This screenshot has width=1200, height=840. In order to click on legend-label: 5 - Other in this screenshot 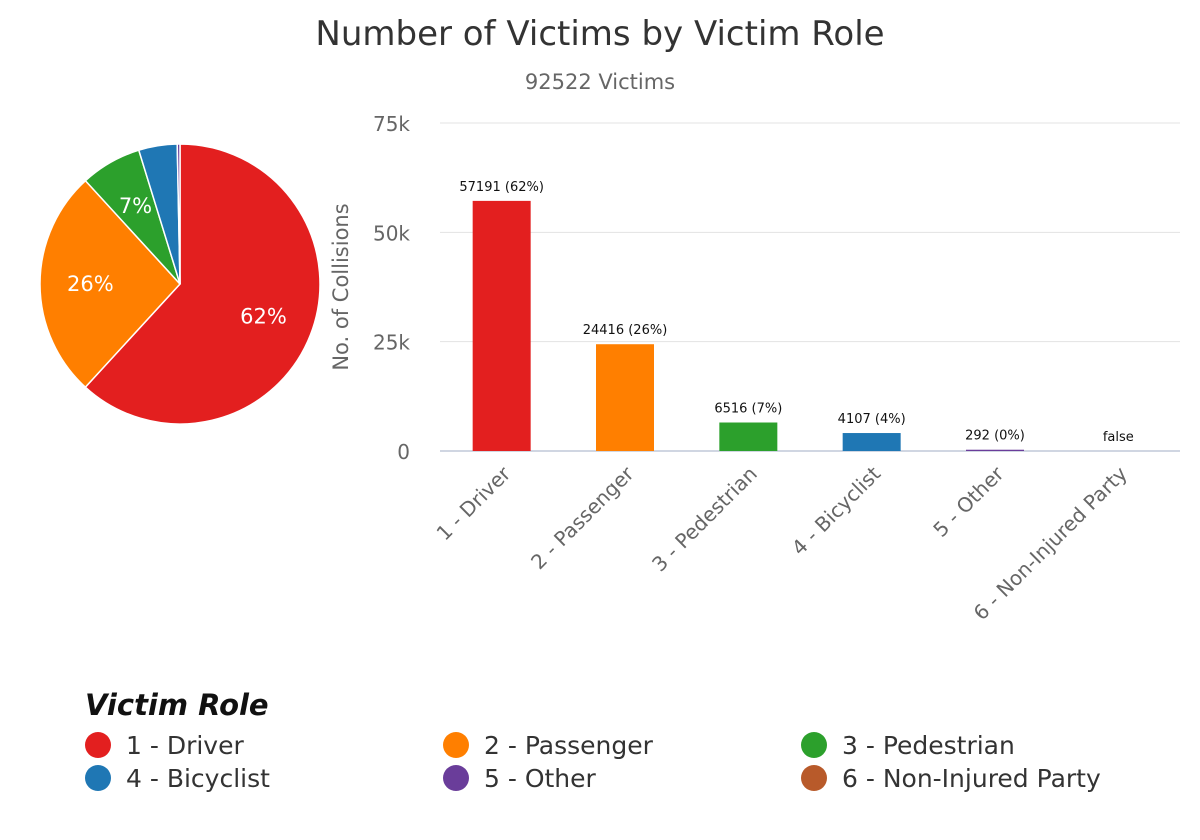, I will do `click(540, 778)`.